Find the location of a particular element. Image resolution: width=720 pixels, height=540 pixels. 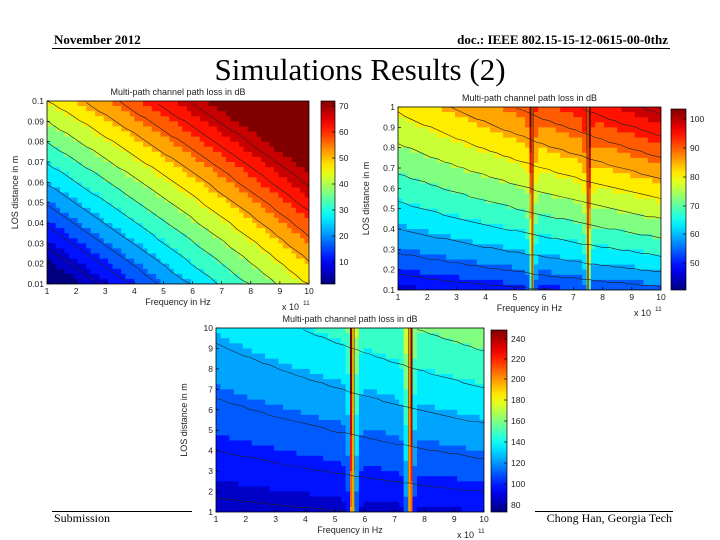

x-axis-multiplier: x 10 is located at coordinates (642, 313).